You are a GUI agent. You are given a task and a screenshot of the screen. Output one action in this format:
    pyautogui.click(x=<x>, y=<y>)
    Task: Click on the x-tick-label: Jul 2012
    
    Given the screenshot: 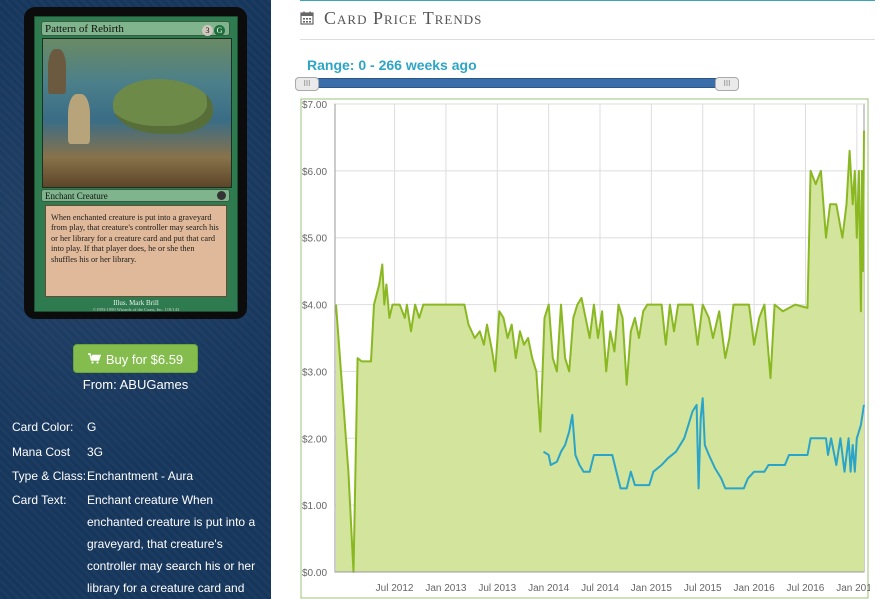 What is the action you would take?
    pyautogui.click(x=395, y=588)
    